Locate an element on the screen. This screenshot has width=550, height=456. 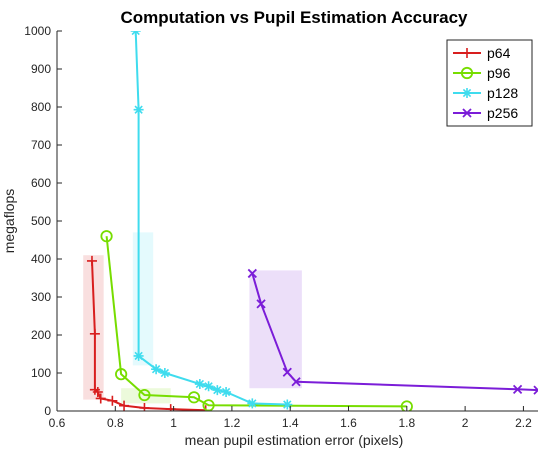
legend-item-p64: p64 is located at coordinates (482, 53).